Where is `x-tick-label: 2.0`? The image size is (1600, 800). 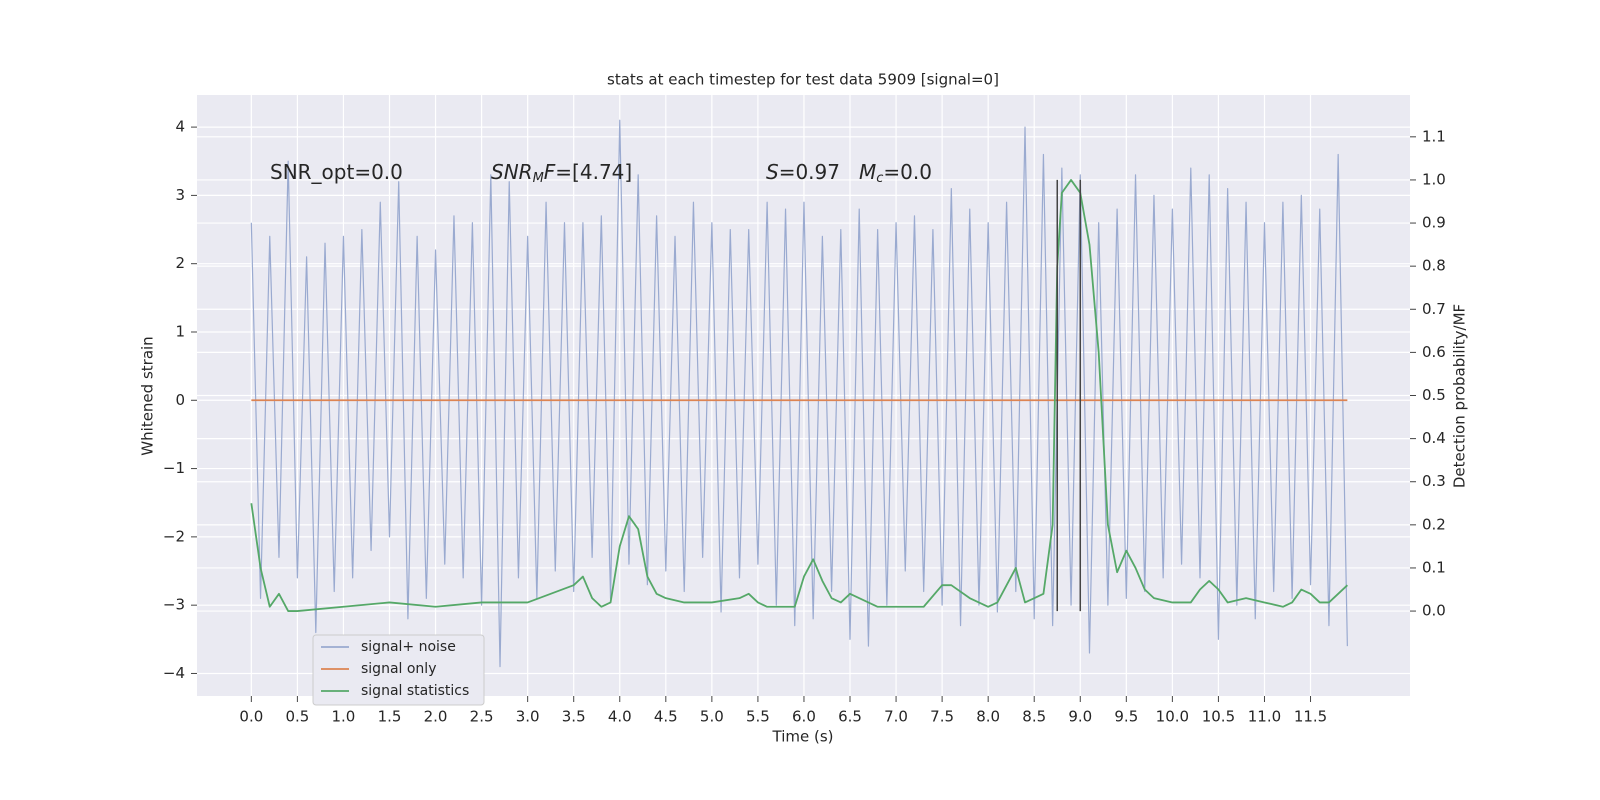
x-tick-label: 2.0 is located at coordinates (436, 717).